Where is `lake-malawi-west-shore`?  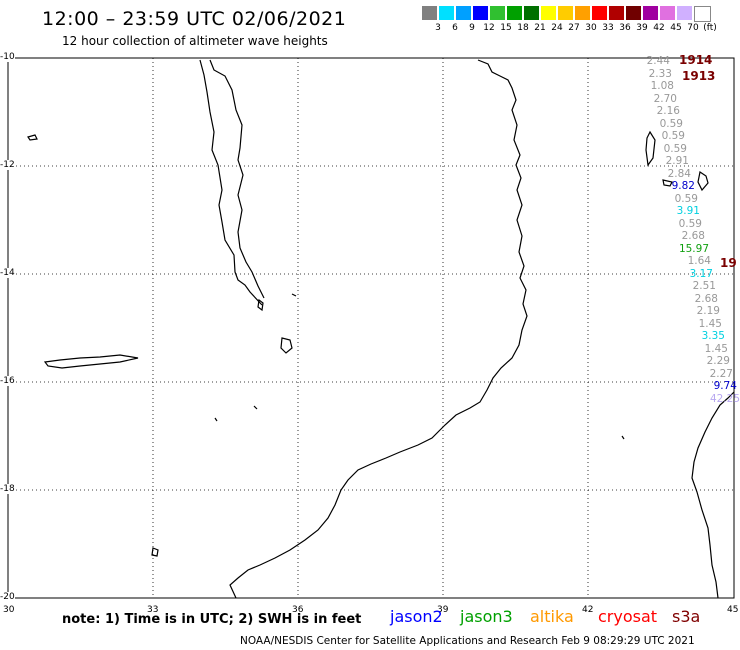 lake-malawi-west-shore is located at coordinates (231, 182).